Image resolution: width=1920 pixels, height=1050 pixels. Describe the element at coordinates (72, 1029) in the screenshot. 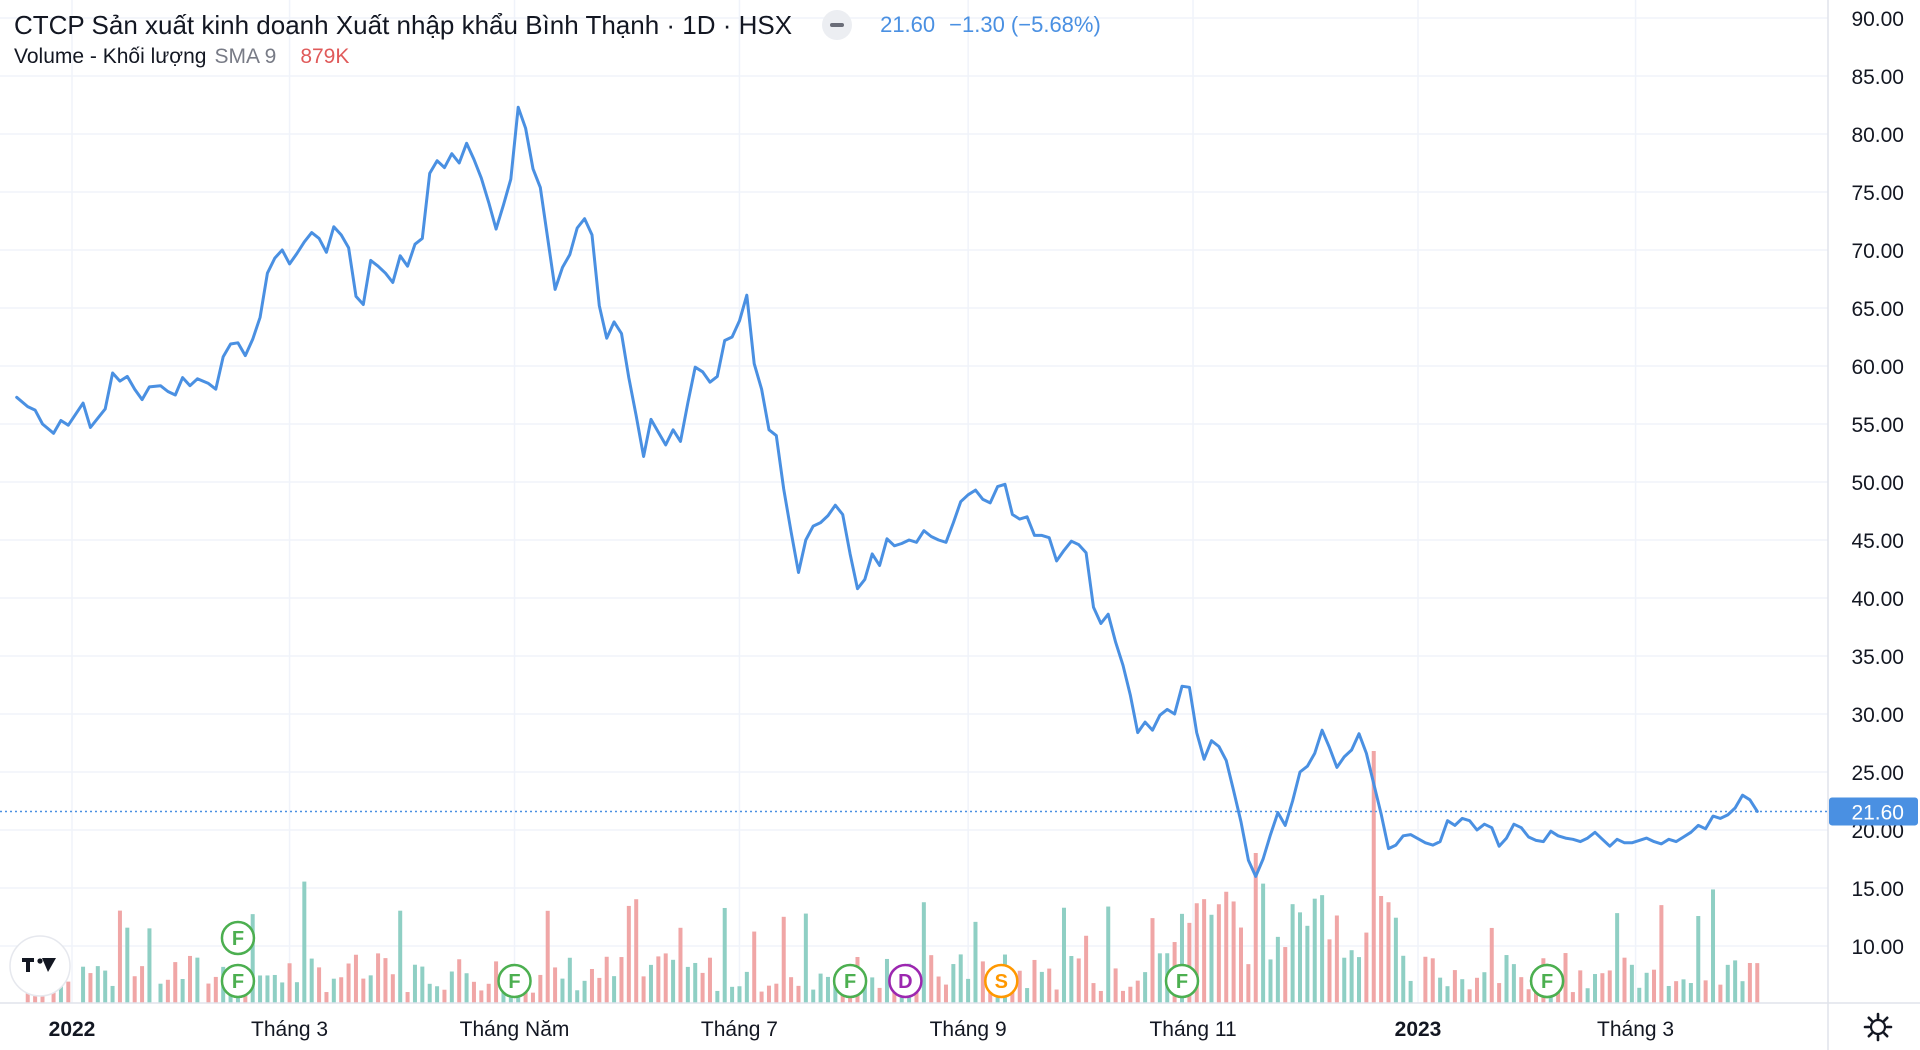

I see `time-axis-label: 2022` at that location.